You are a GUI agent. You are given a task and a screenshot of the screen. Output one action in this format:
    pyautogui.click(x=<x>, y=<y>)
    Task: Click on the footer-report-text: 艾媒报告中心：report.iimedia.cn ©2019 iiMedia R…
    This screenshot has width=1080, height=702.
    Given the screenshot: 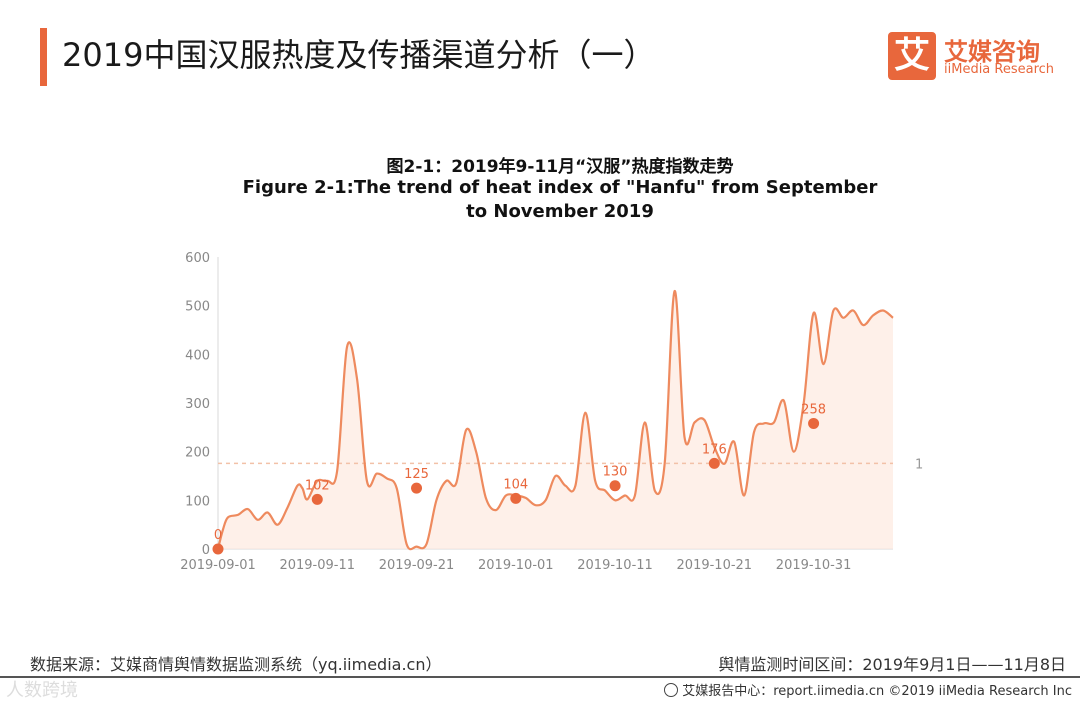 What is the action you would take?
    pyautogui.click(x=877, y=691)
    